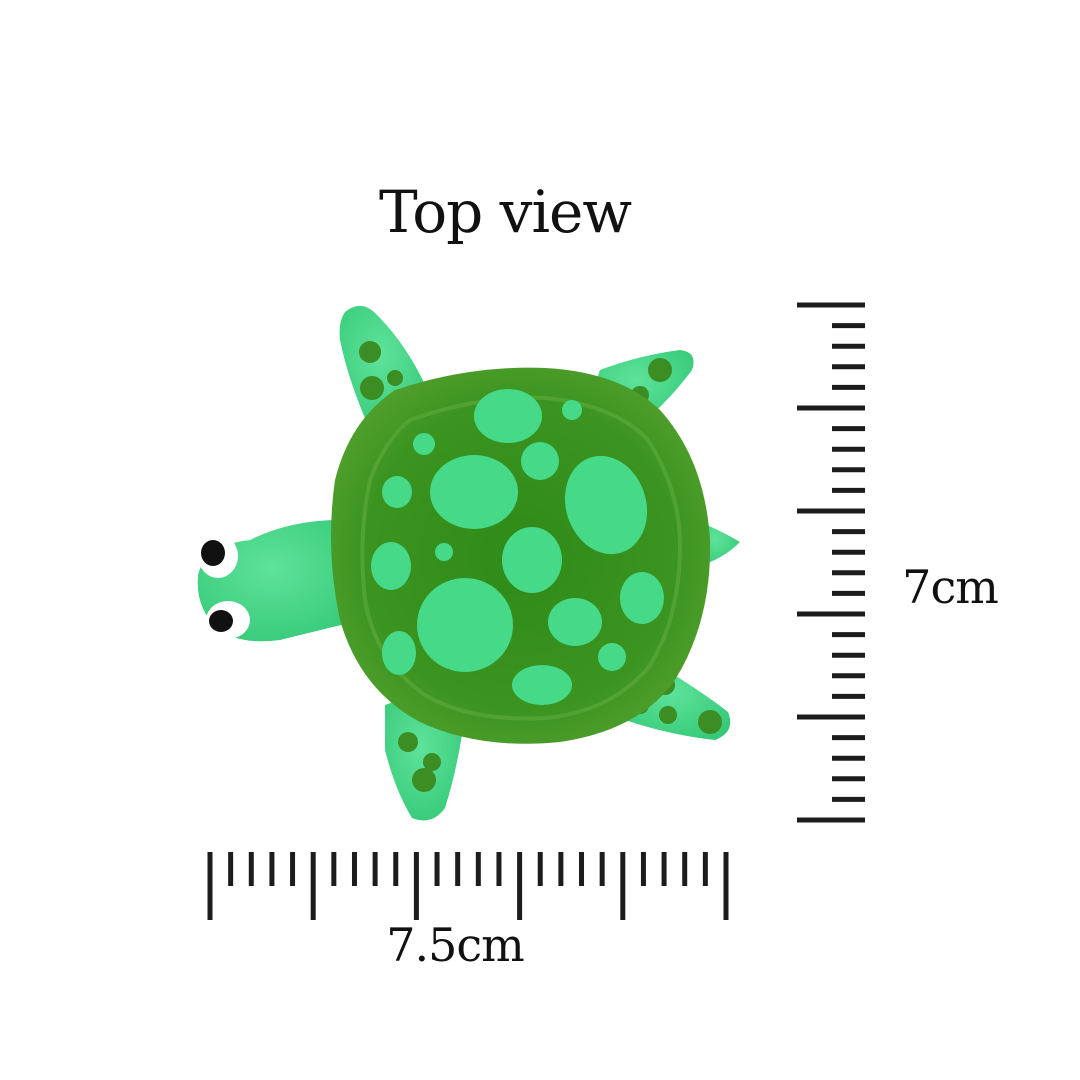 The height and width of the screenshot is (1080, 1080). What do you see at coordinates (228, 620) in the screenshot?
I see `eye-lower` at bounding box center [228, 620].